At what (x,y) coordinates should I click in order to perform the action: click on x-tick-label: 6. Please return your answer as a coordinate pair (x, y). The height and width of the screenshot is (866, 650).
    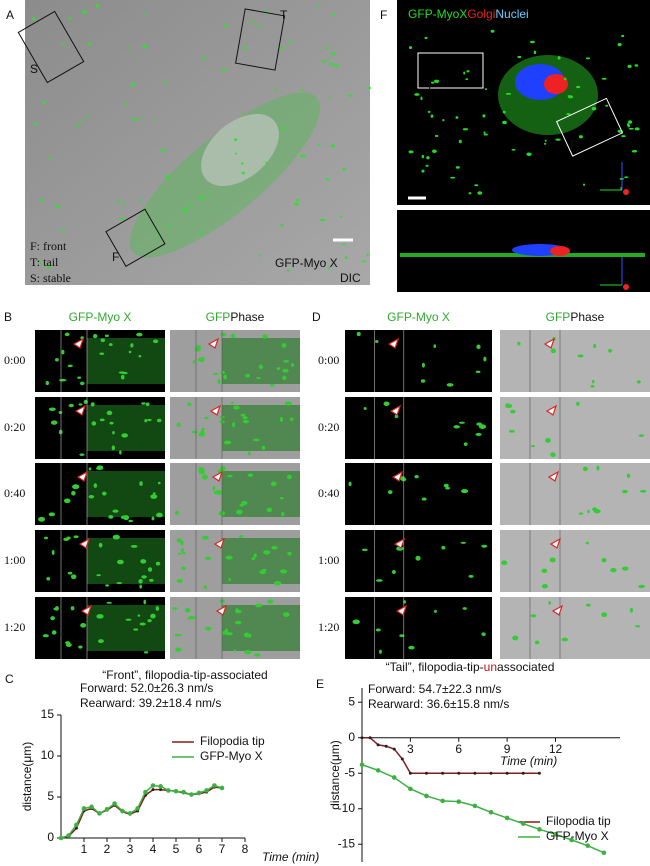
    Looking at the image, I should click on (458, 749).